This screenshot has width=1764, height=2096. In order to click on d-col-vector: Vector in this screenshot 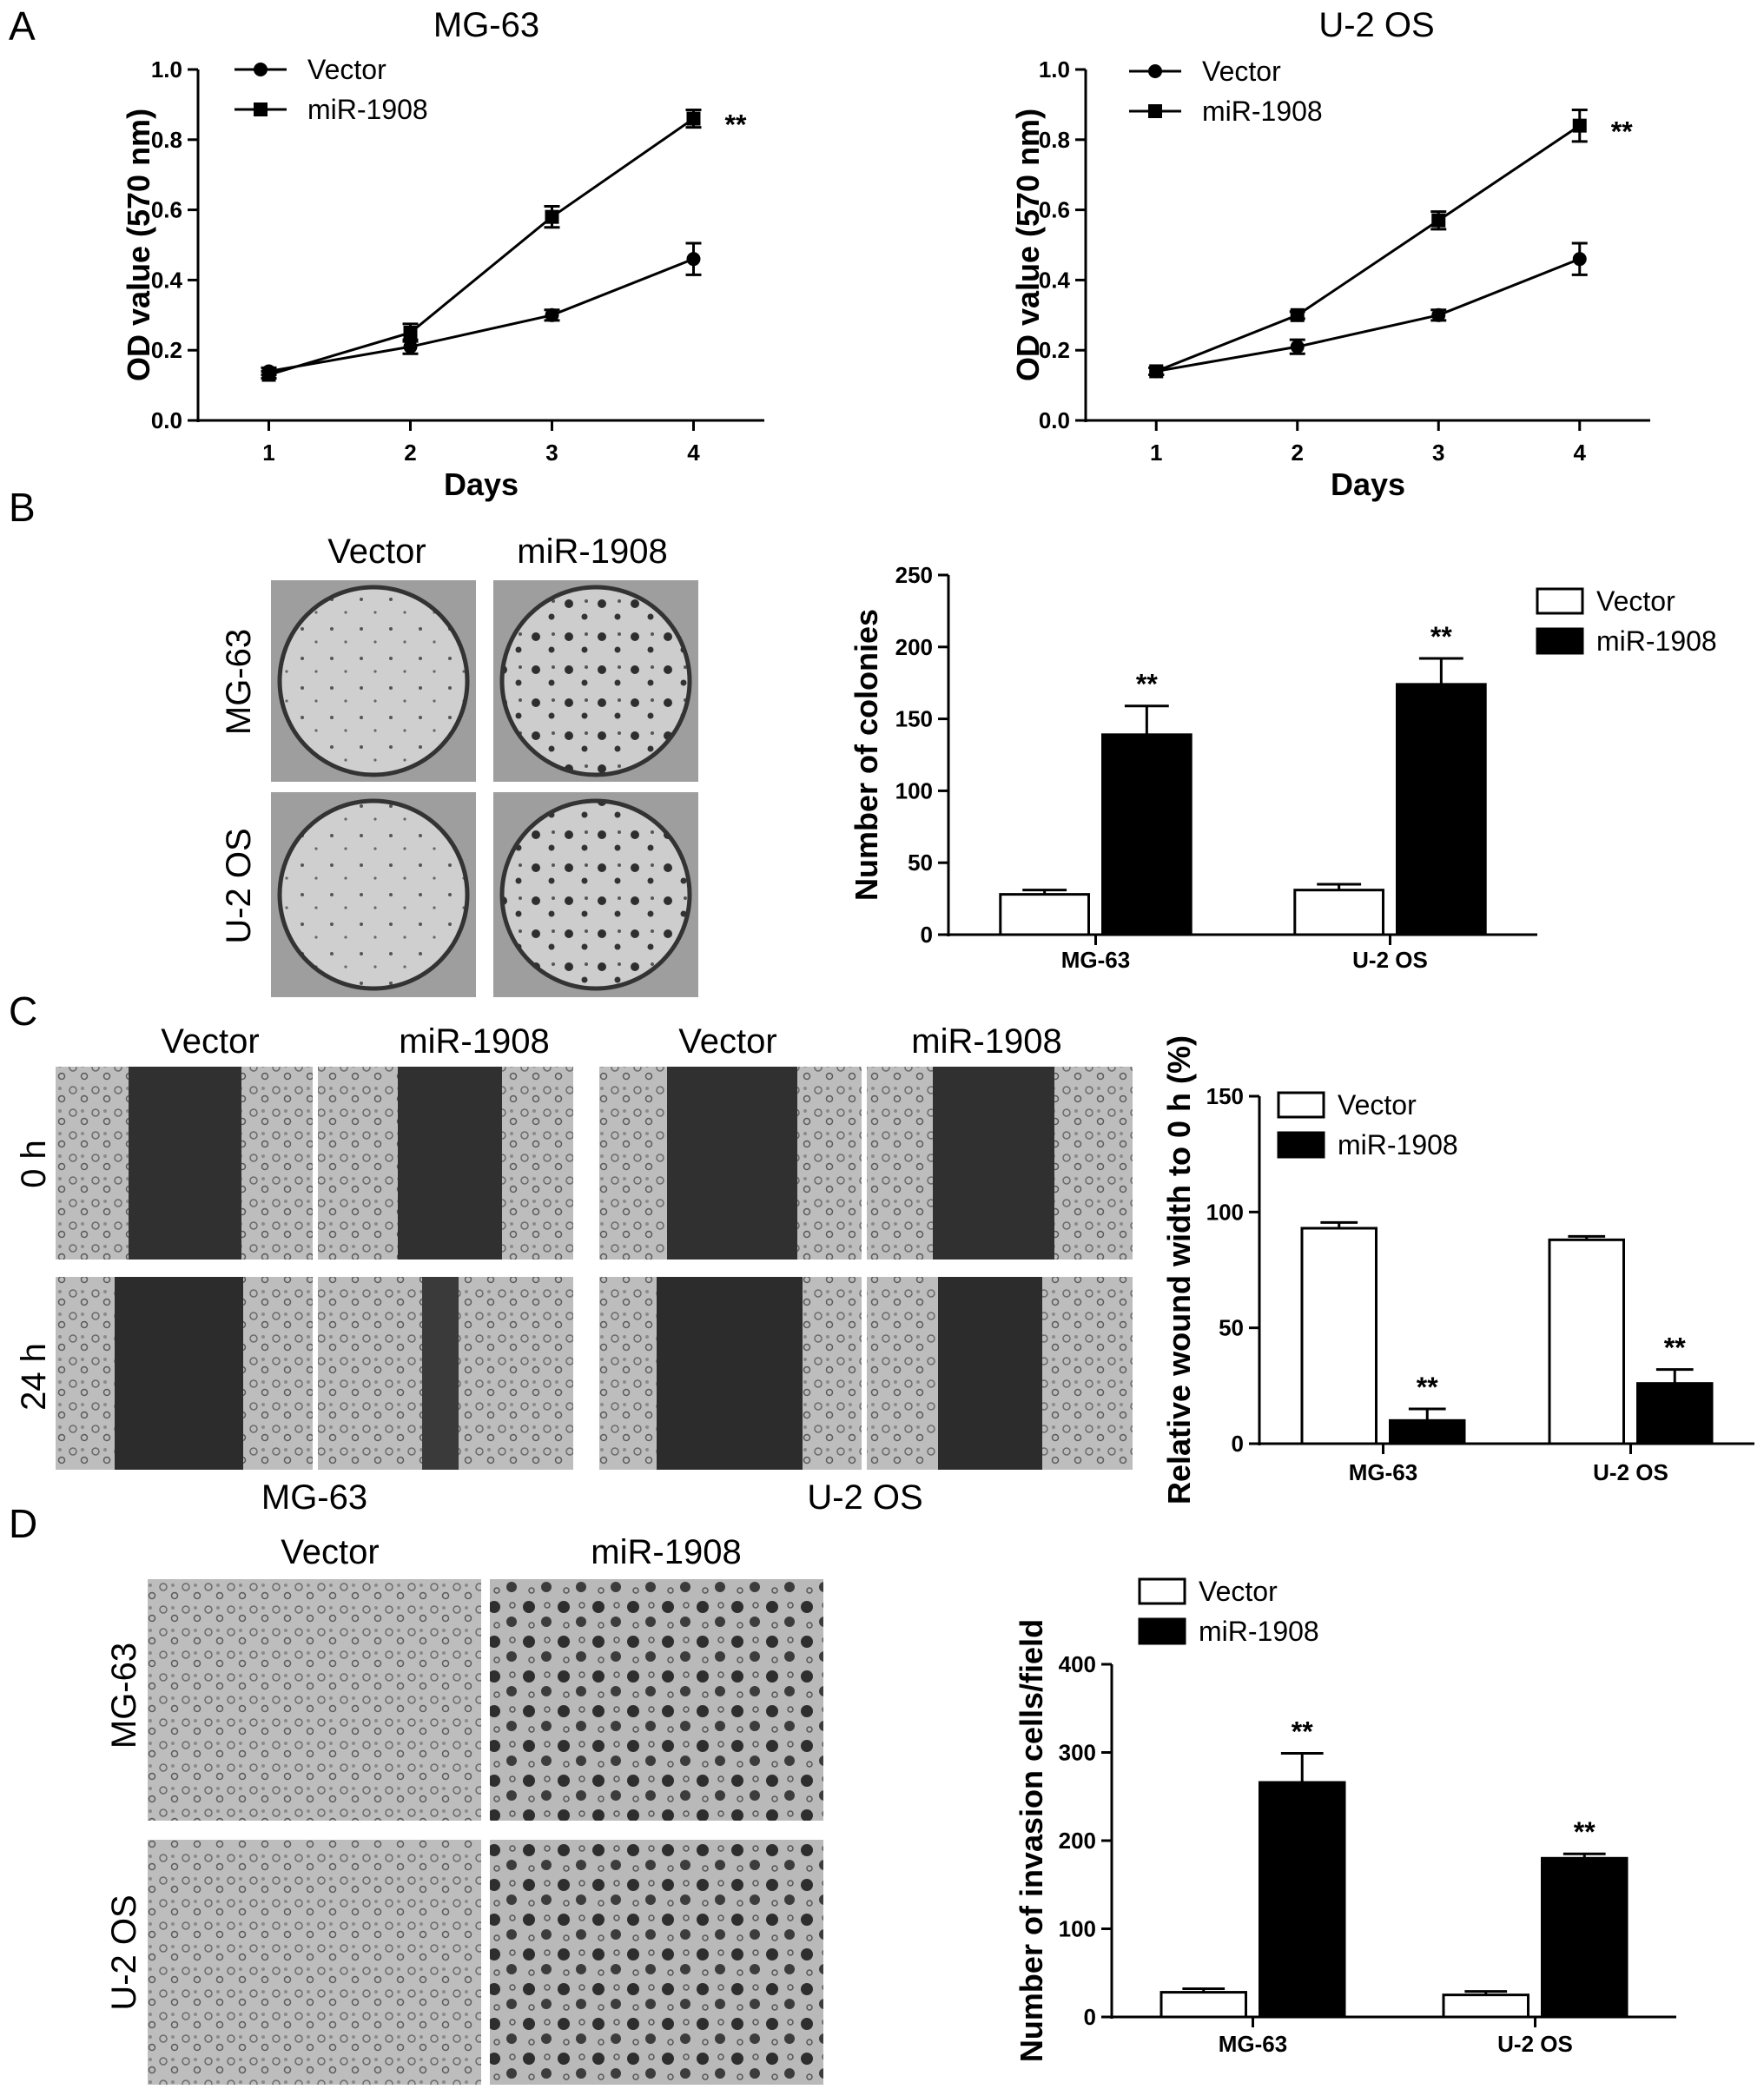, I will do `click(330, 1552)`.